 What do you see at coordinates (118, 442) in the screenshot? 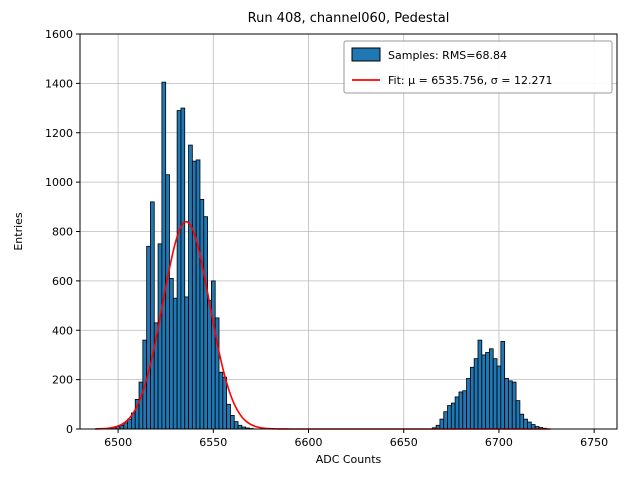
I see `x-tick-label: 6500` at bounding box center [118, 442].